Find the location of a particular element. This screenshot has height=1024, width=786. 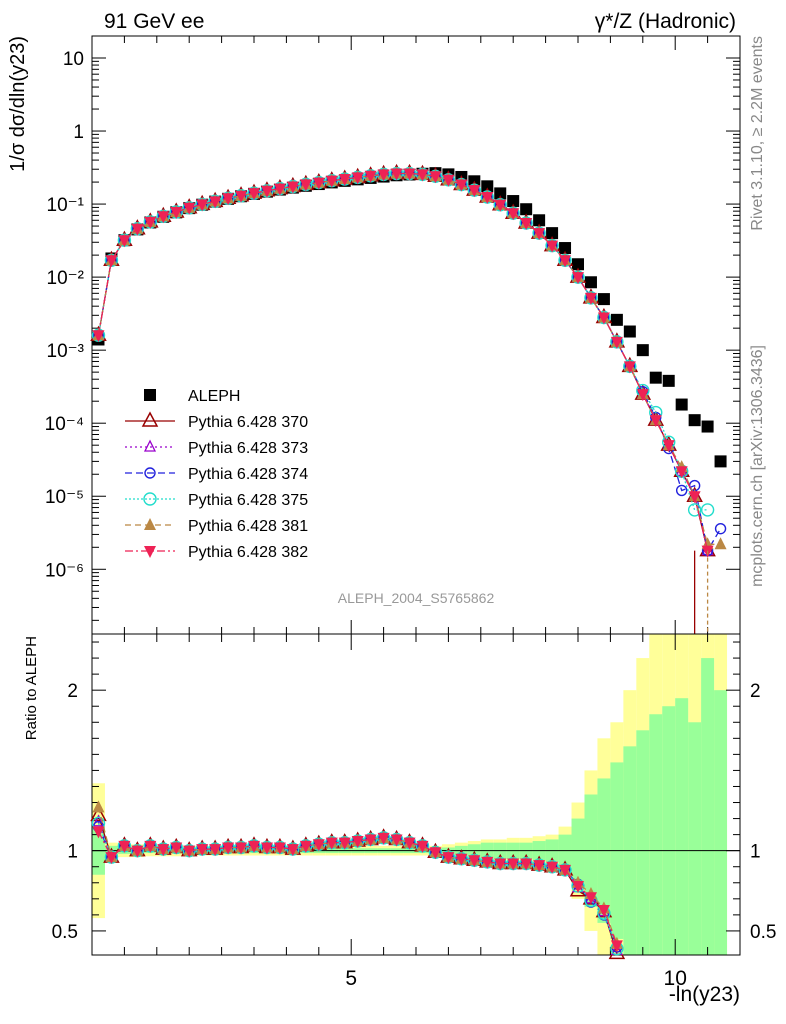

top-ytick-label: 10 is located at coordinates (73, 59).